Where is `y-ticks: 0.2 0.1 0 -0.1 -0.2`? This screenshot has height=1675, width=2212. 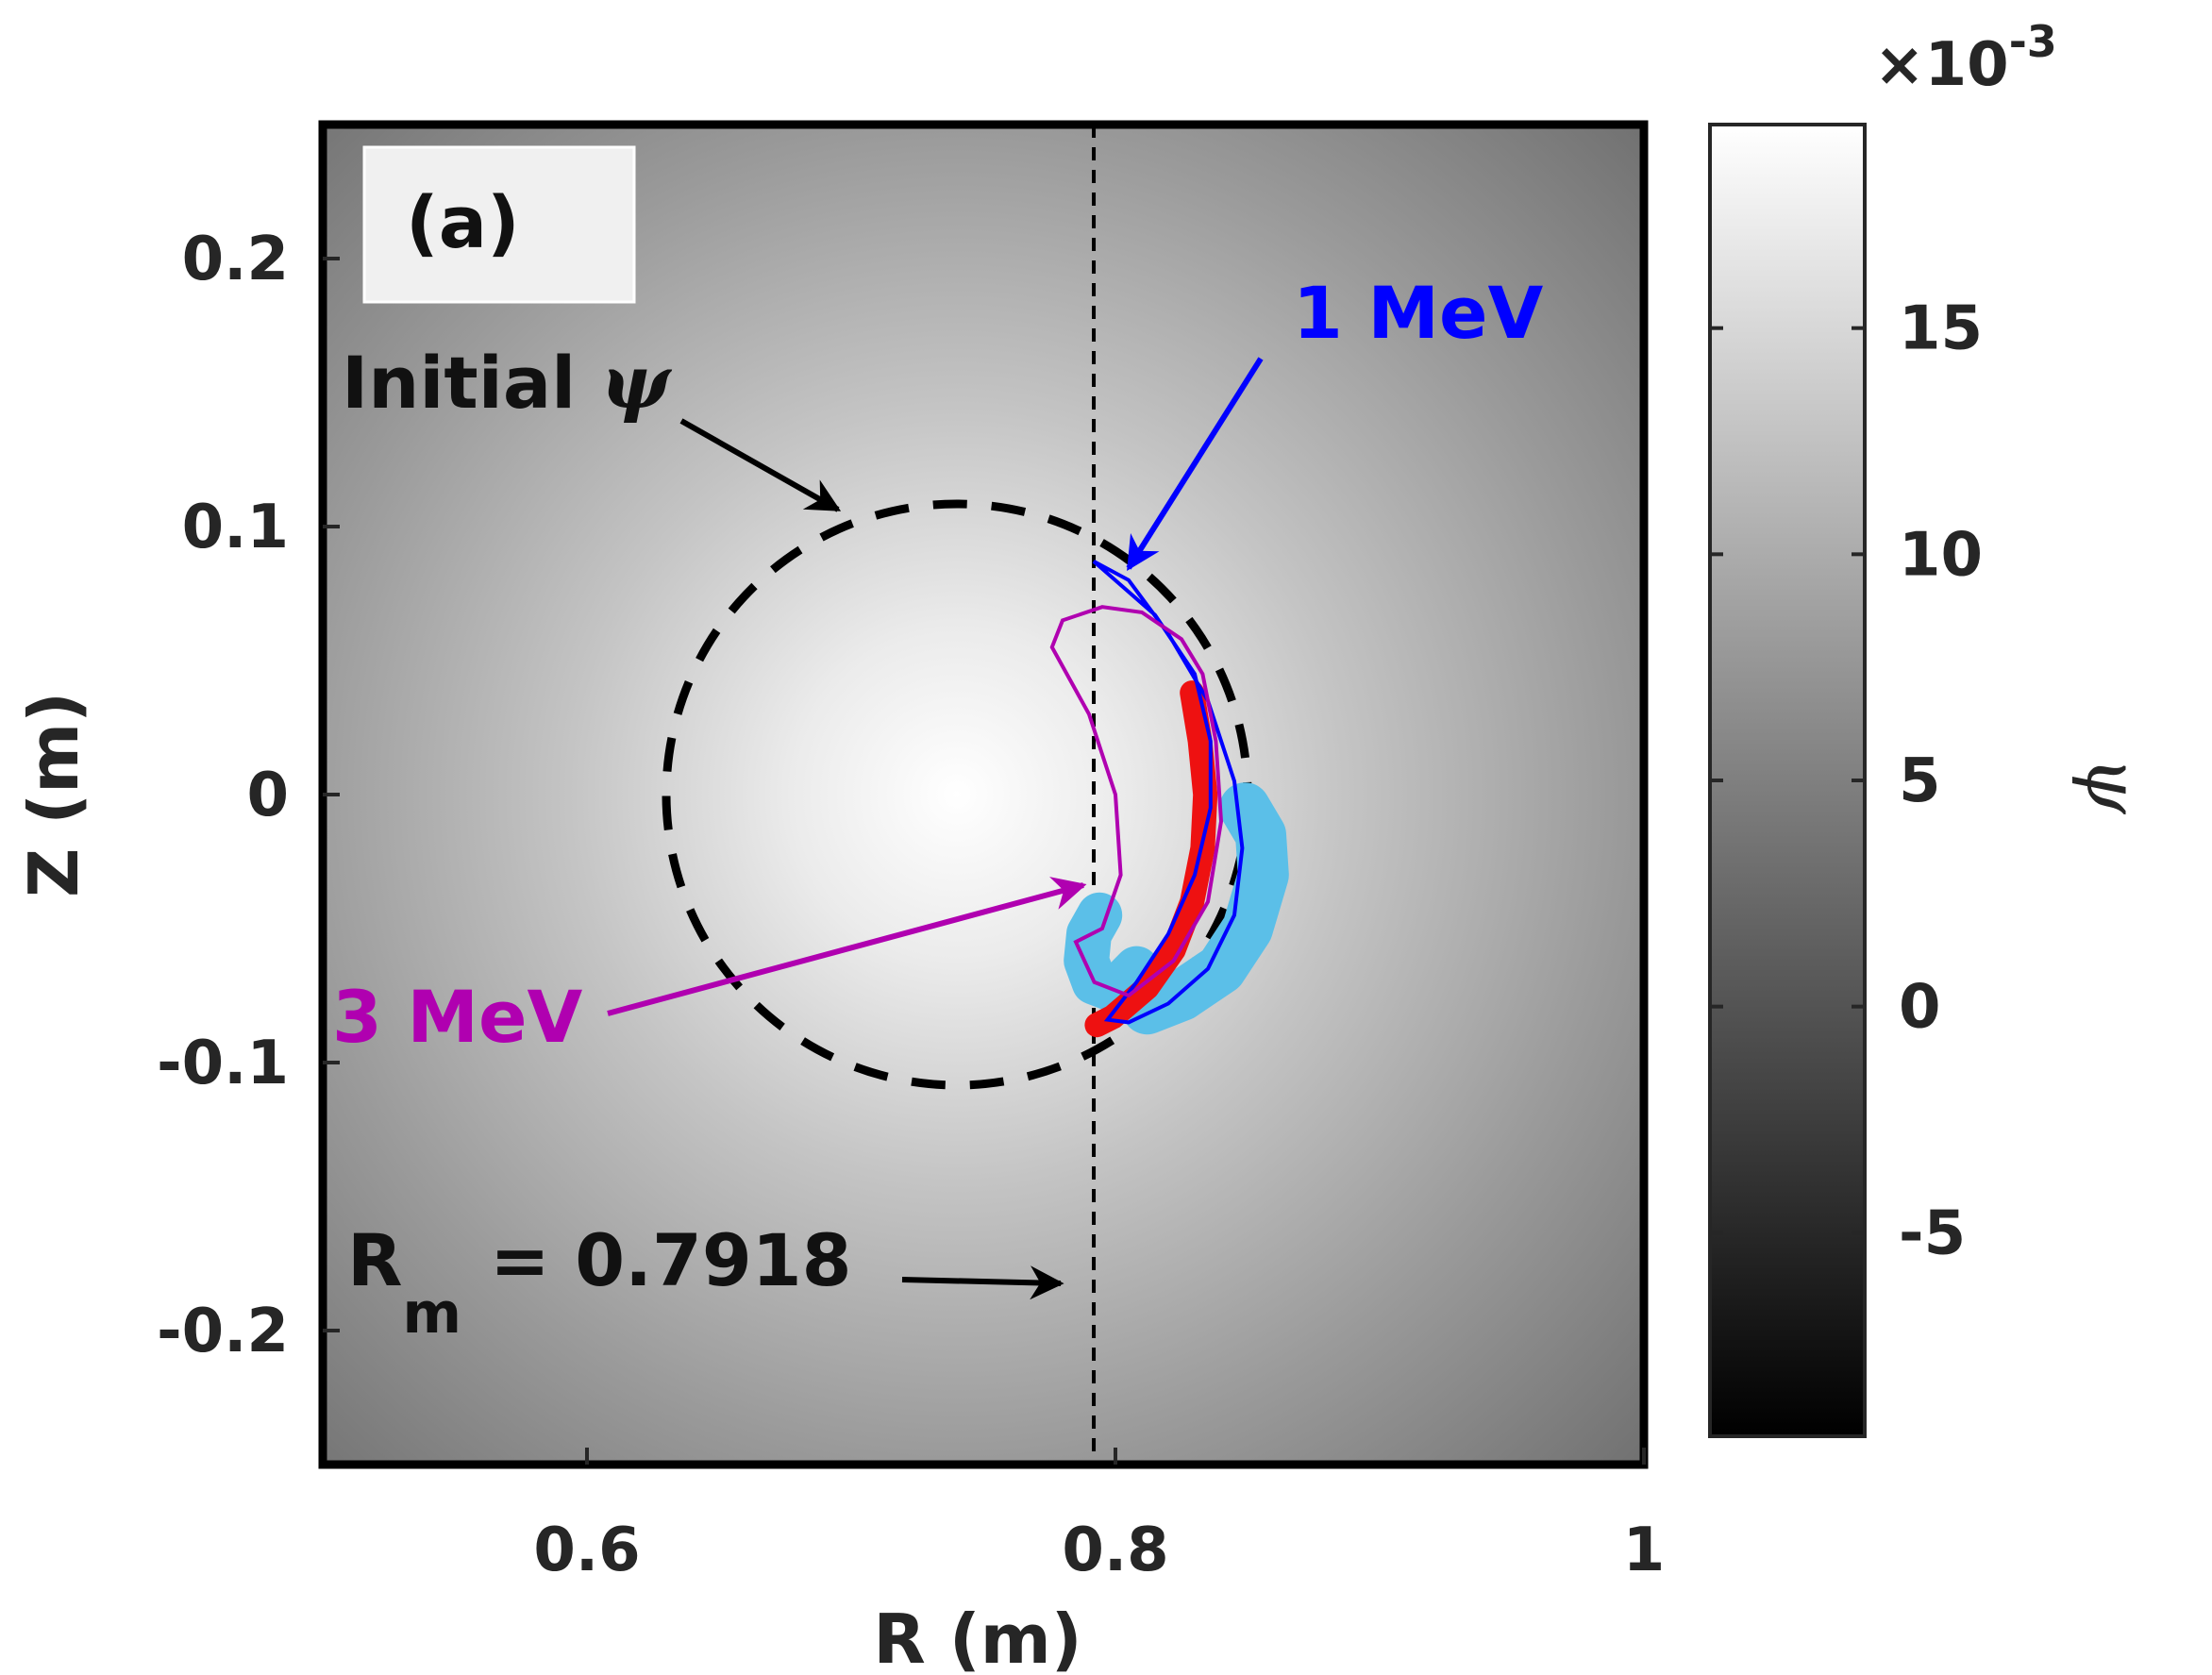
y-ticks: 0.2 0.1 0 -0.1 -0.2 is located at coordinates (249, 795).